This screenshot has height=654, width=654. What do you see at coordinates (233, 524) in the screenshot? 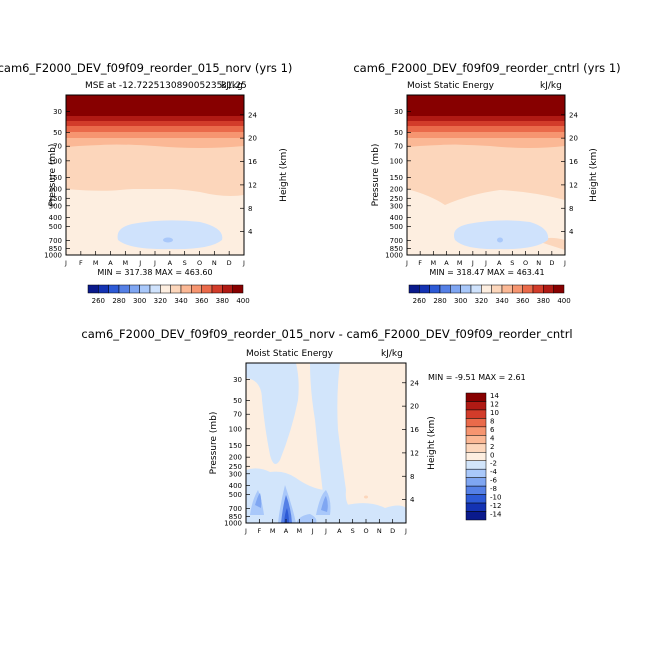
I see `y-tick-label: 1000` at bounding box center [233, 524].